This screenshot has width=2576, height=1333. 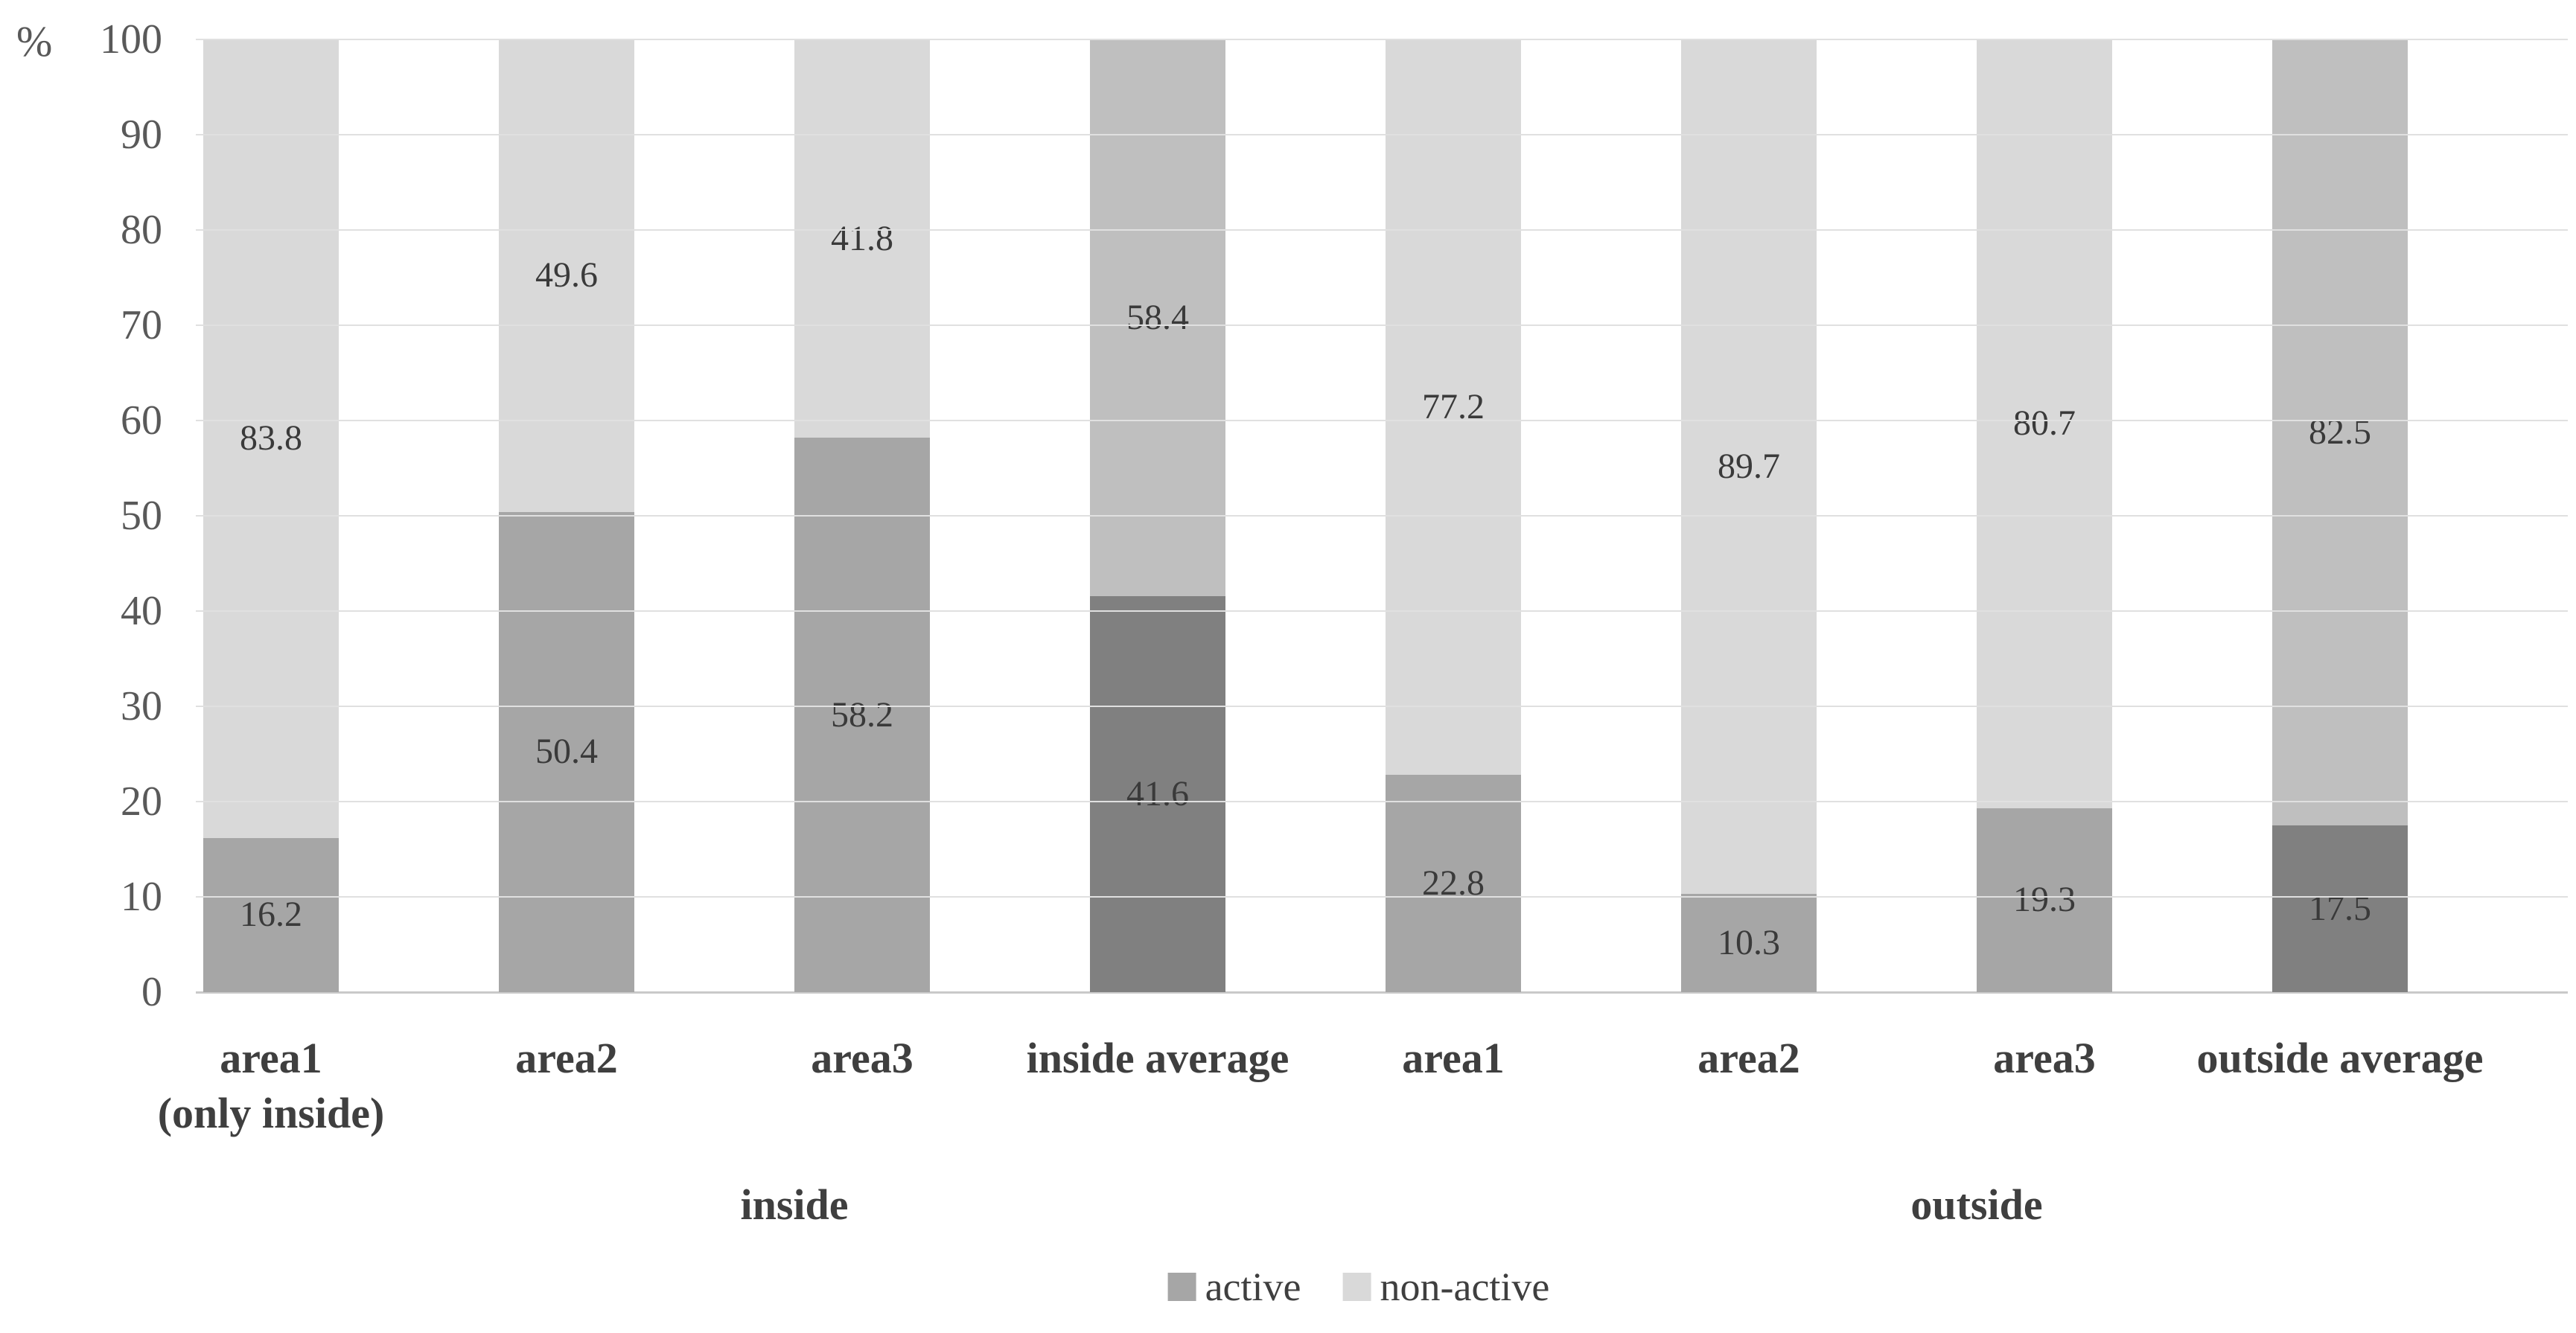 I want to click on y-tick-label: 10, so click(x=141, y=897).